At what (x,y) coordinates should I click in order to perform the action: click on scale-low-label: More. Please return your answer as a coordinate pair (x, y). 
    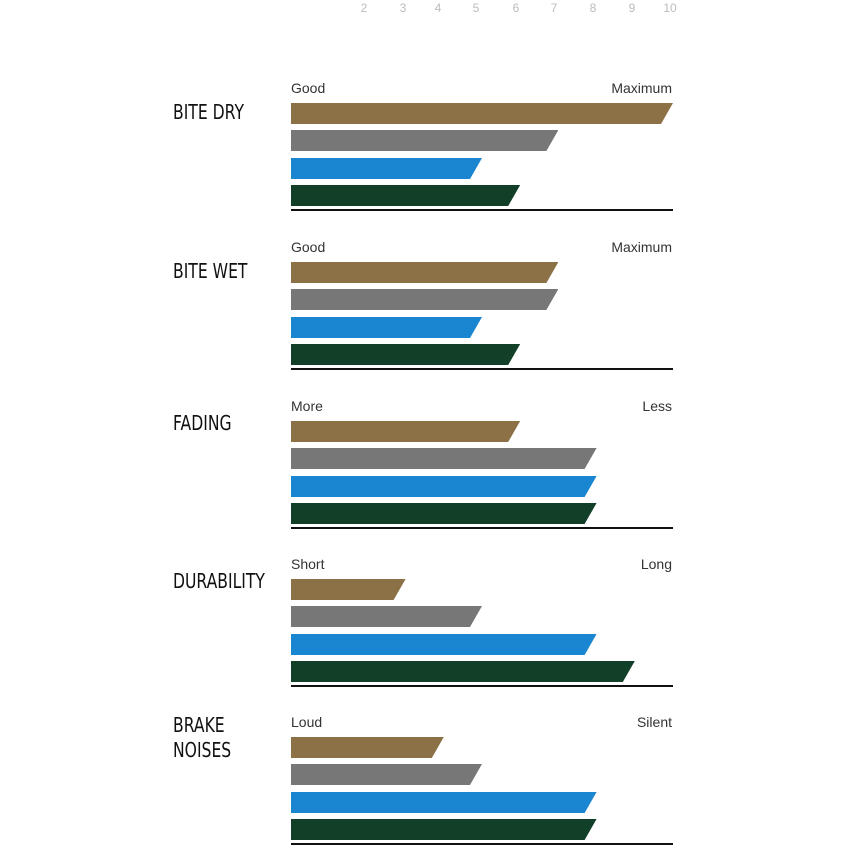
    Looking at the image, I should click on (307, 406).